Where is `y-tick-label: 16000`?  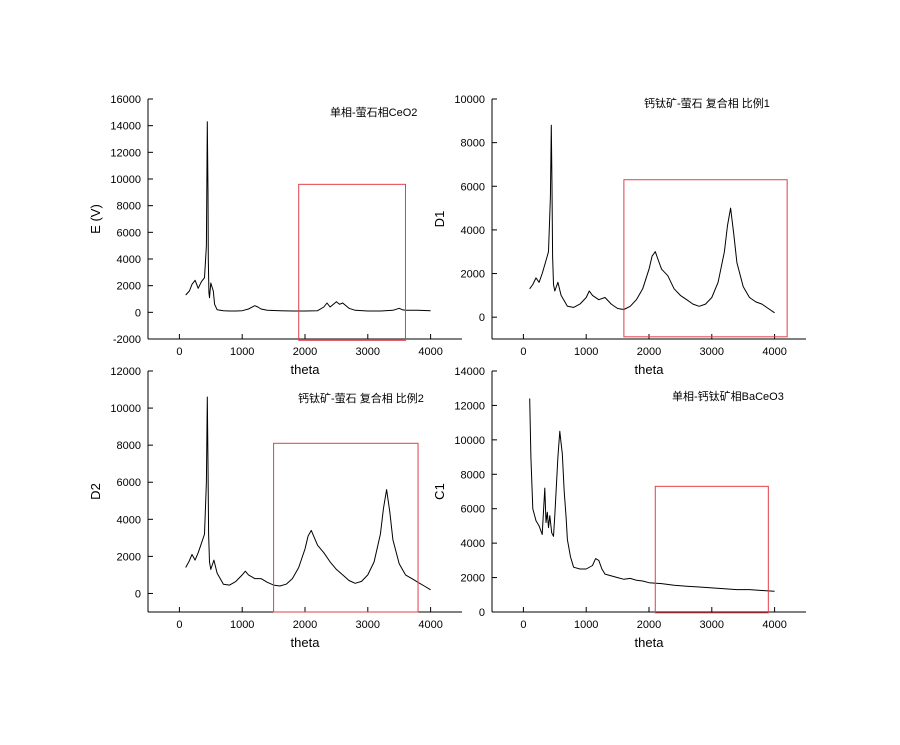
y-tick-label: 16000 is located at coordinates (125, 100).